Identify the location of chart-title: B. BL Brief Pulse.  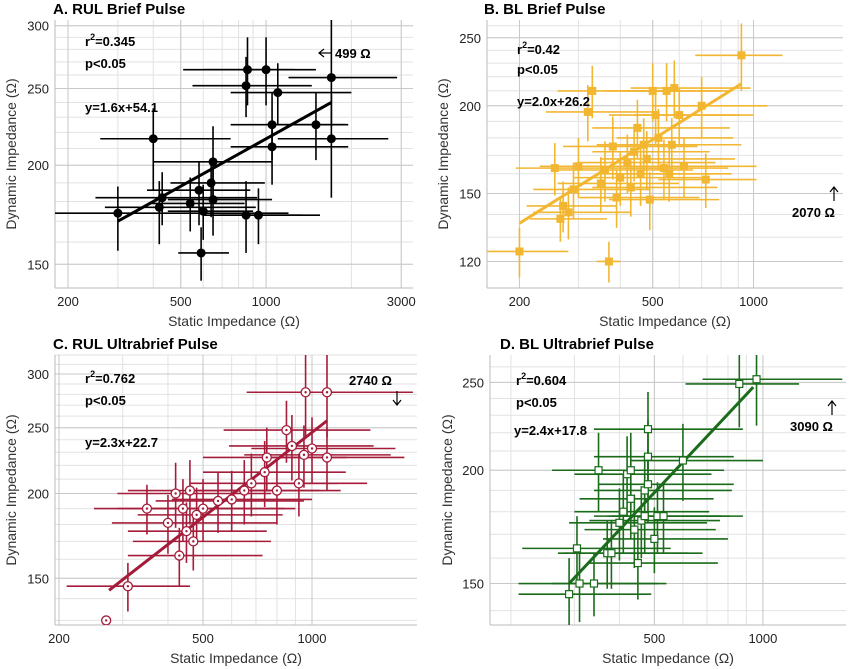
(544, 9).